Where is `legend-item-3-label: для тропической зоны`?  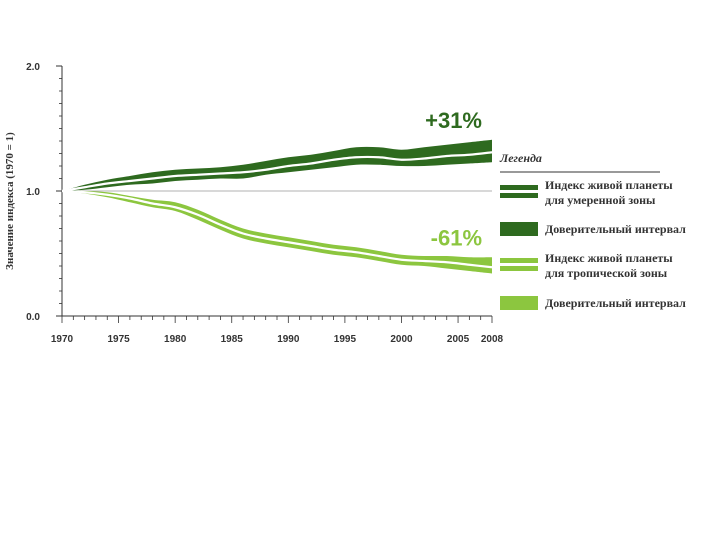
legend-item-3-label: для тропической зоны is located at coordinates (606, 273).